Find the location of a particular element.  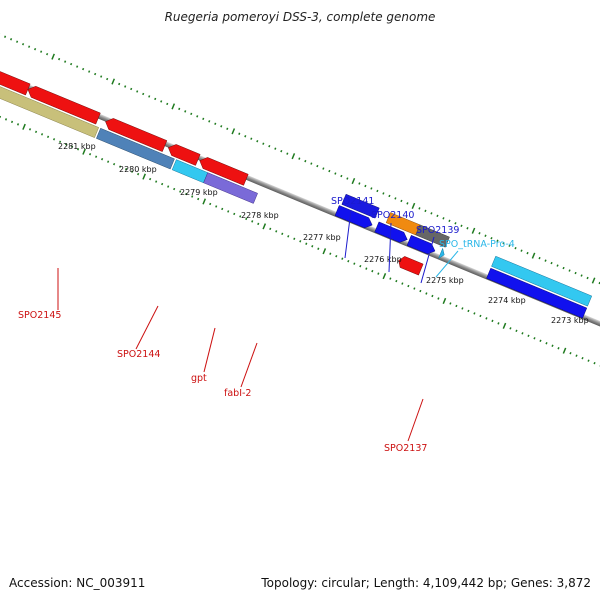

gene-label: SPO2140 is located at coordinates (392, 215).